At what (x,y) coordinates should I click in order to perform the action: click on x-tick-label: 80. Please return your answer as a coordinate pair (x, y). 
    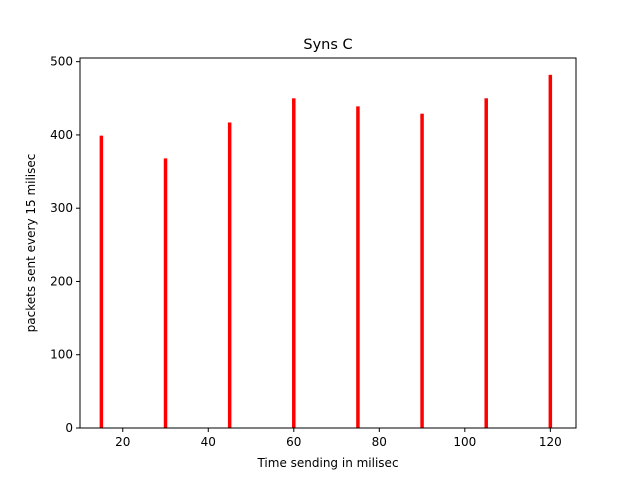
    Looking at the image, I should click on (379, 442).